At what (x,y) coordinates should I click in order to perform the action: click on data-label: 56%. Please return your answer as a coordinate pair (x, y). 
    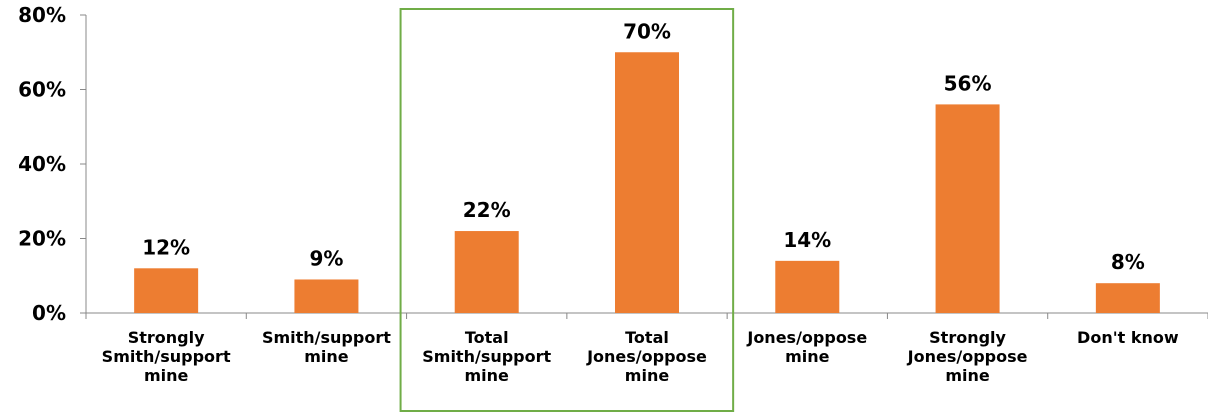
    Looking at the image, I should click on (968, 83).